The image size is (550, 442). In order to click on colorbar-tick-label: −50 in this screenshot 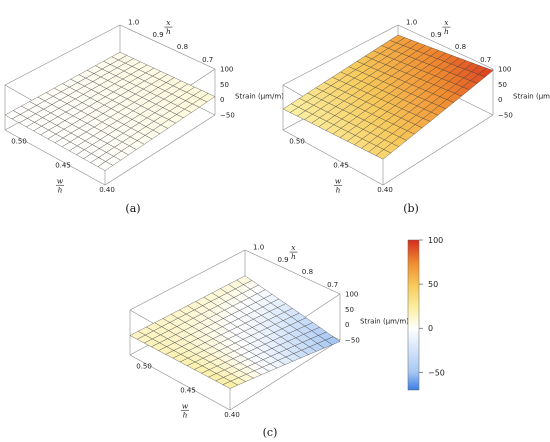, I will do `click(436, 372)`.